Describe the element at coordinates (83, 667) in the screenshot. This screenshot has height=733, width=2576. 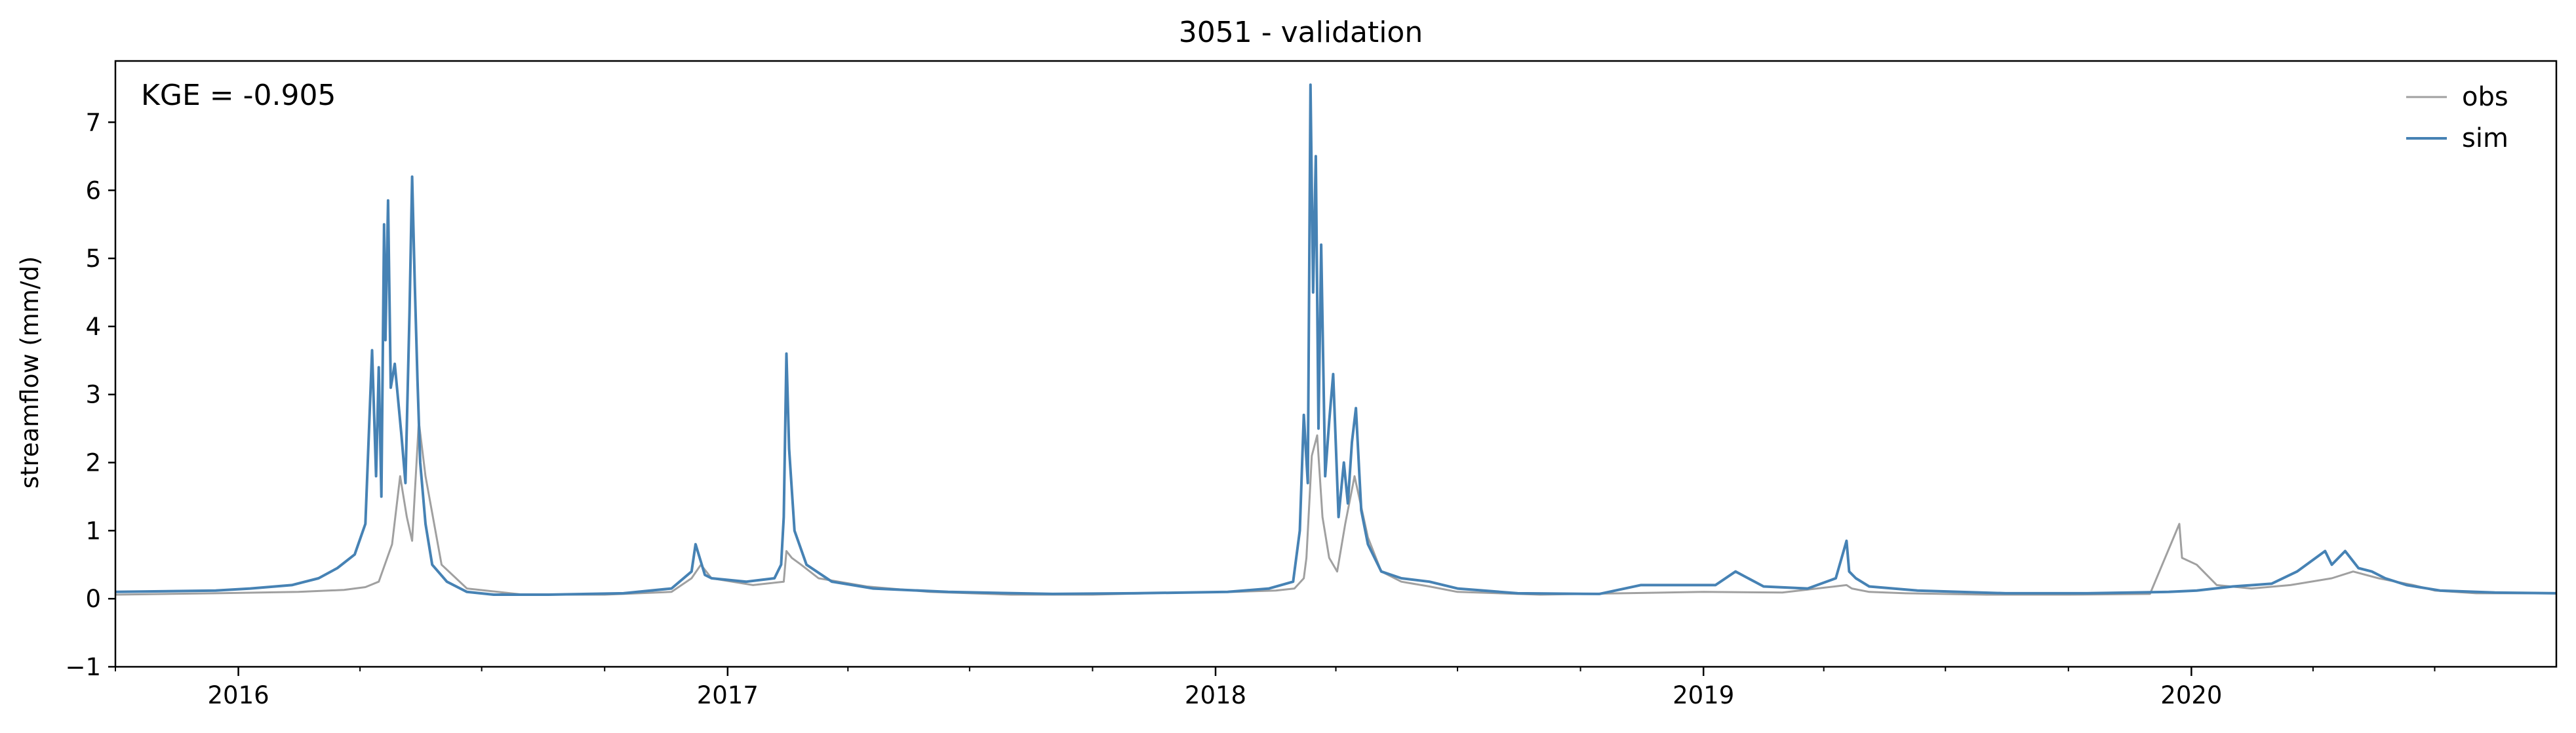
I see `y-tick-label: −1` at that location.